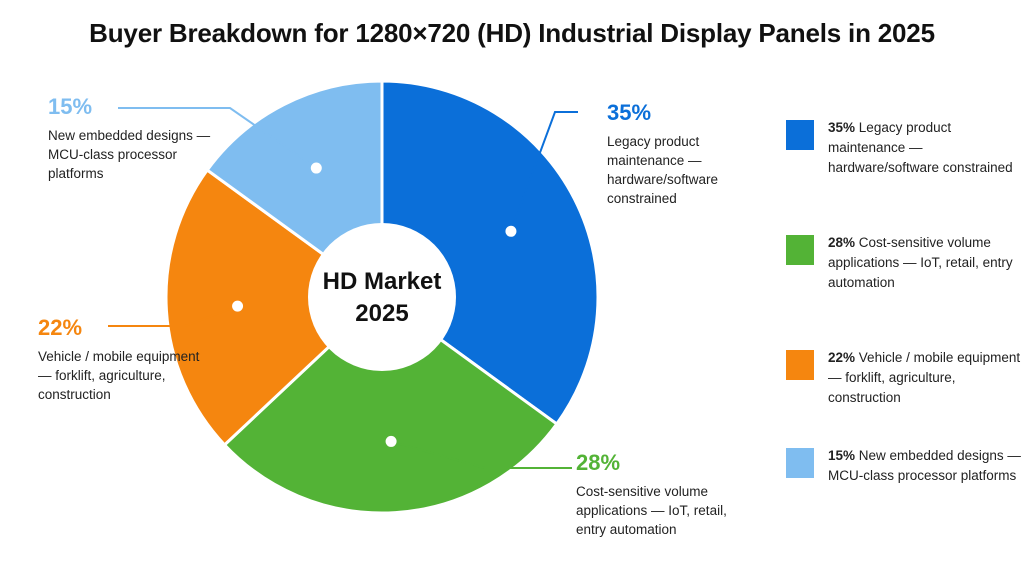  I want to click on pie-slice-legacy, so click(490, 253).